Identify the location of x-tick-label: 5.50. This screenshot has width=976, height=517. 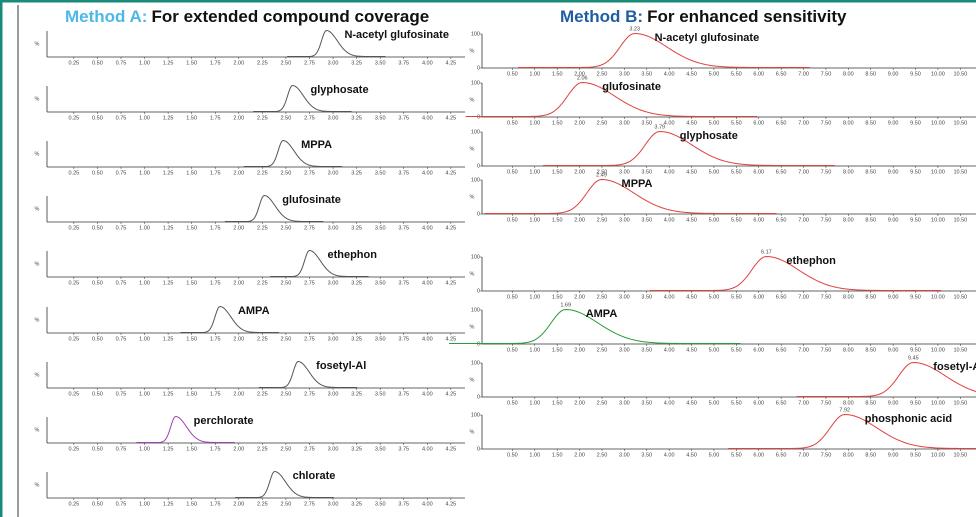
(736, 297).